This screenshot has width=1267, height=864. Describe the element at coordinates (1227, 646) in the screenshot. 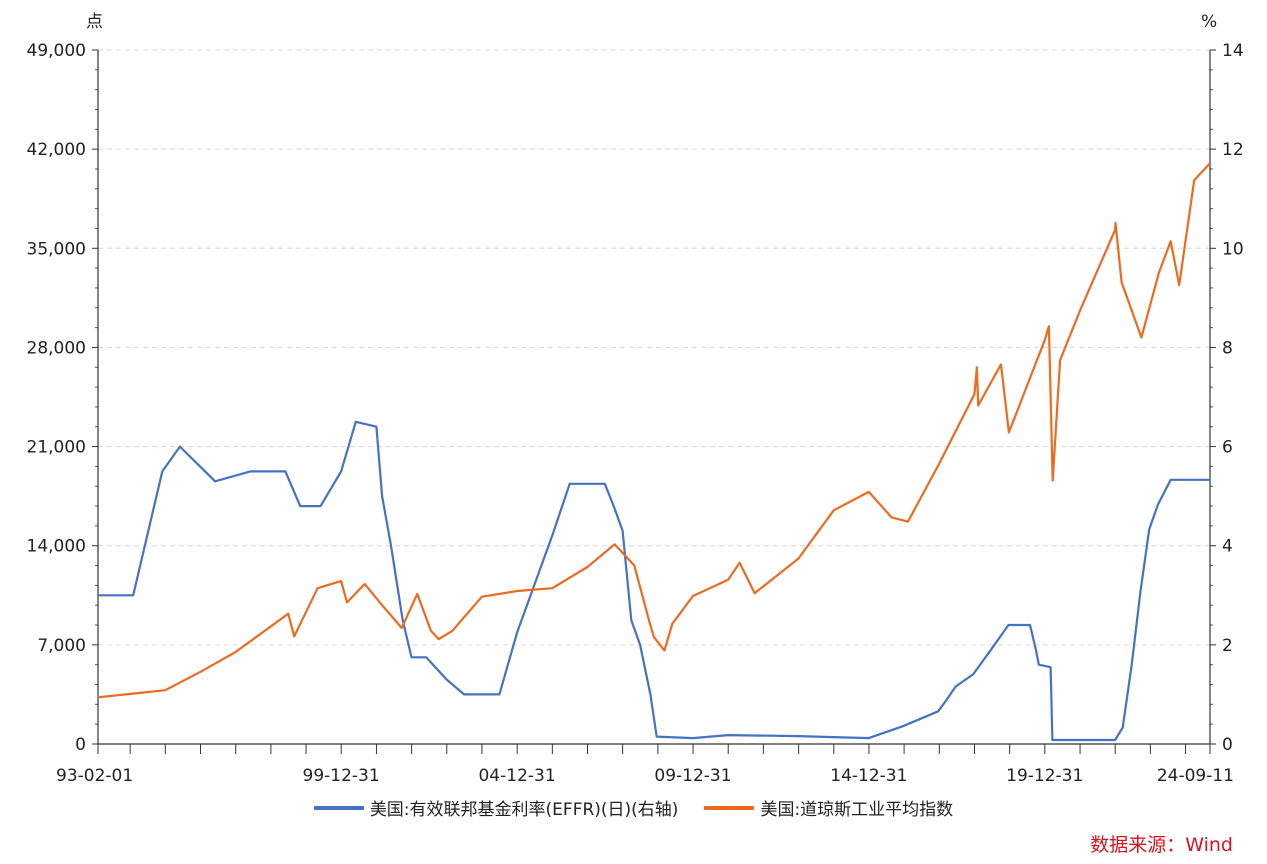

I see `right-tick-label: 2` at that location.